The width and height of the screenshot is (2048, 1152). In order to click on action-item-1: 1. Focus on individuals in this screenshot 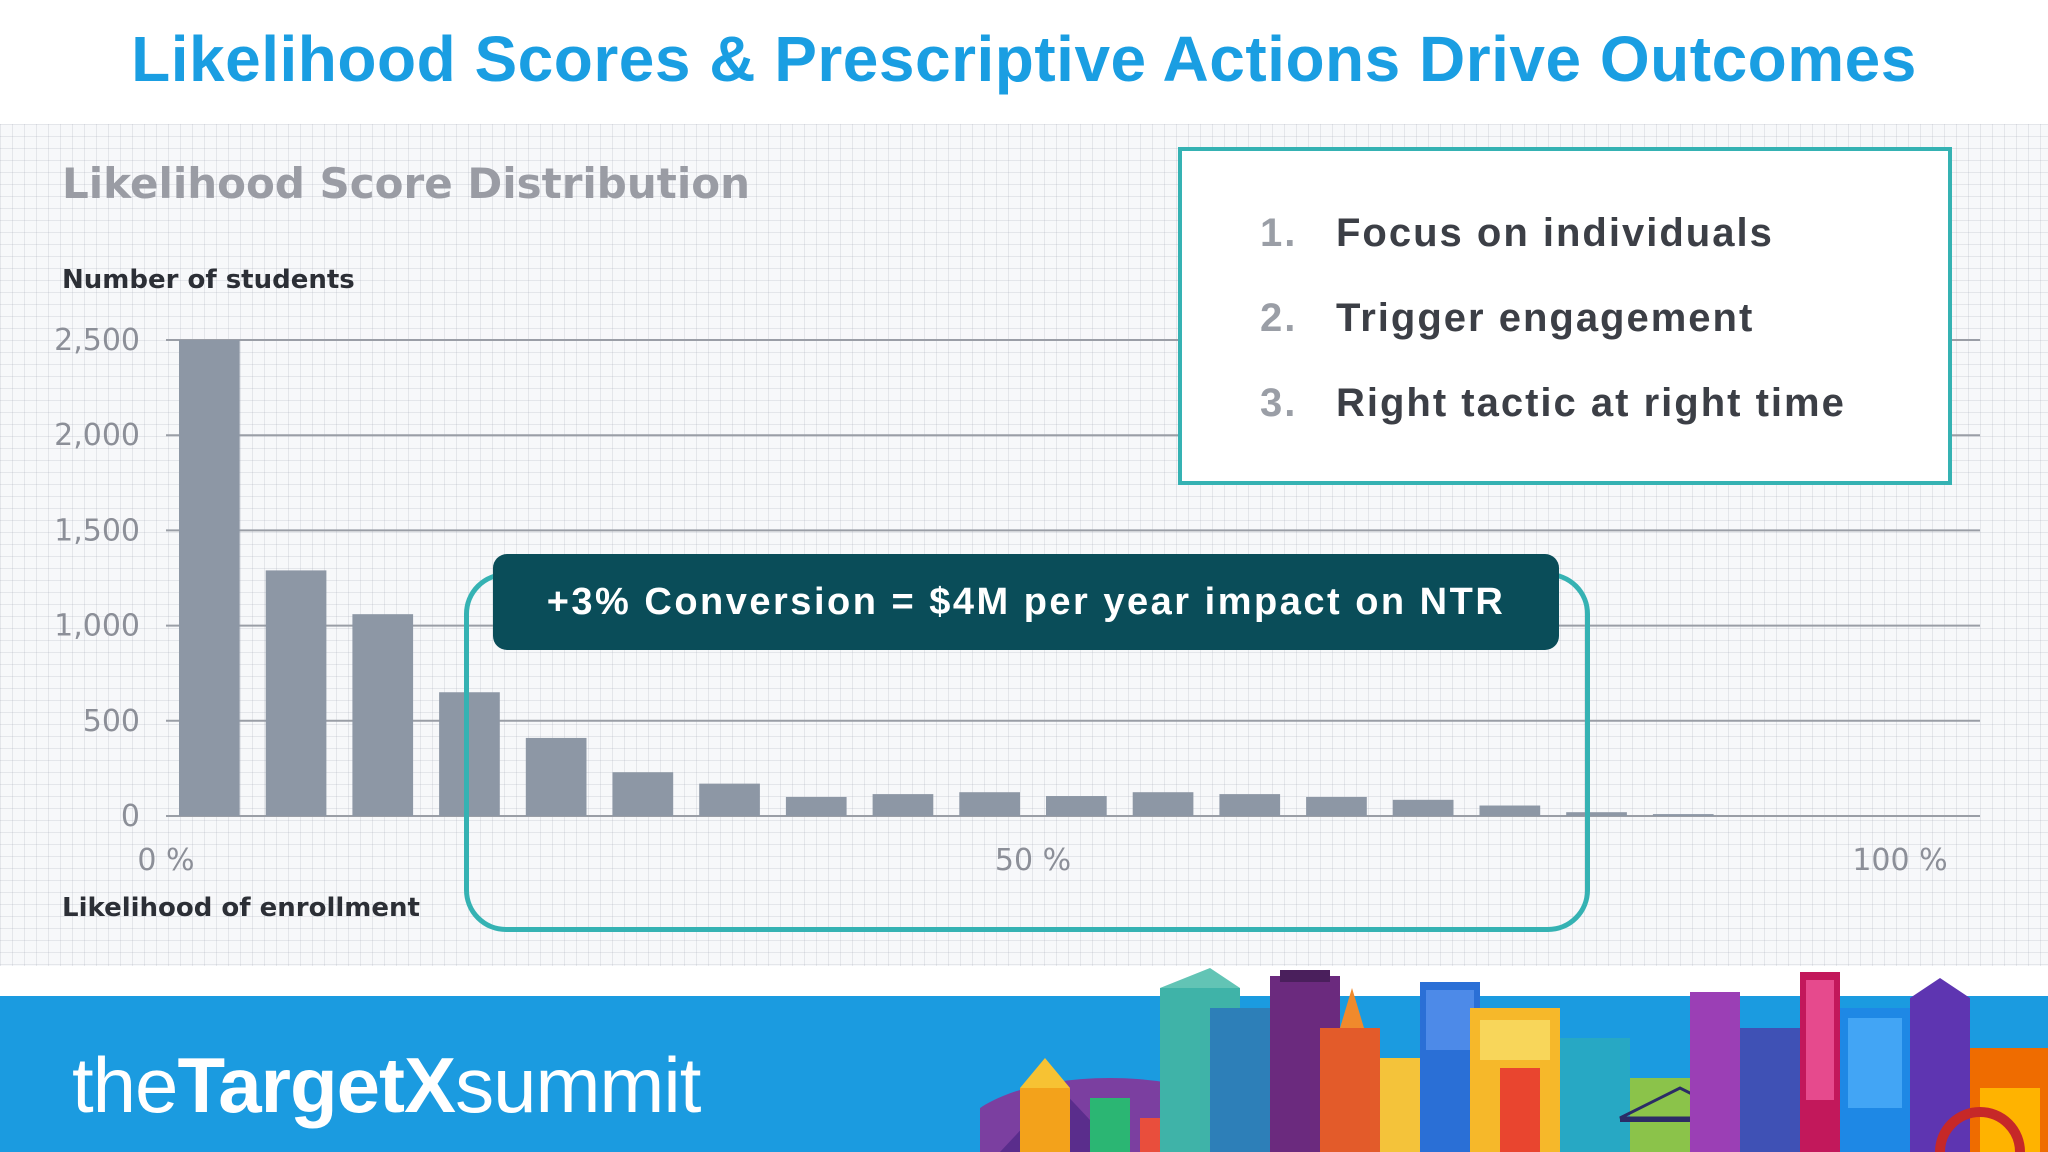, I will do `click(1517, 233)`.